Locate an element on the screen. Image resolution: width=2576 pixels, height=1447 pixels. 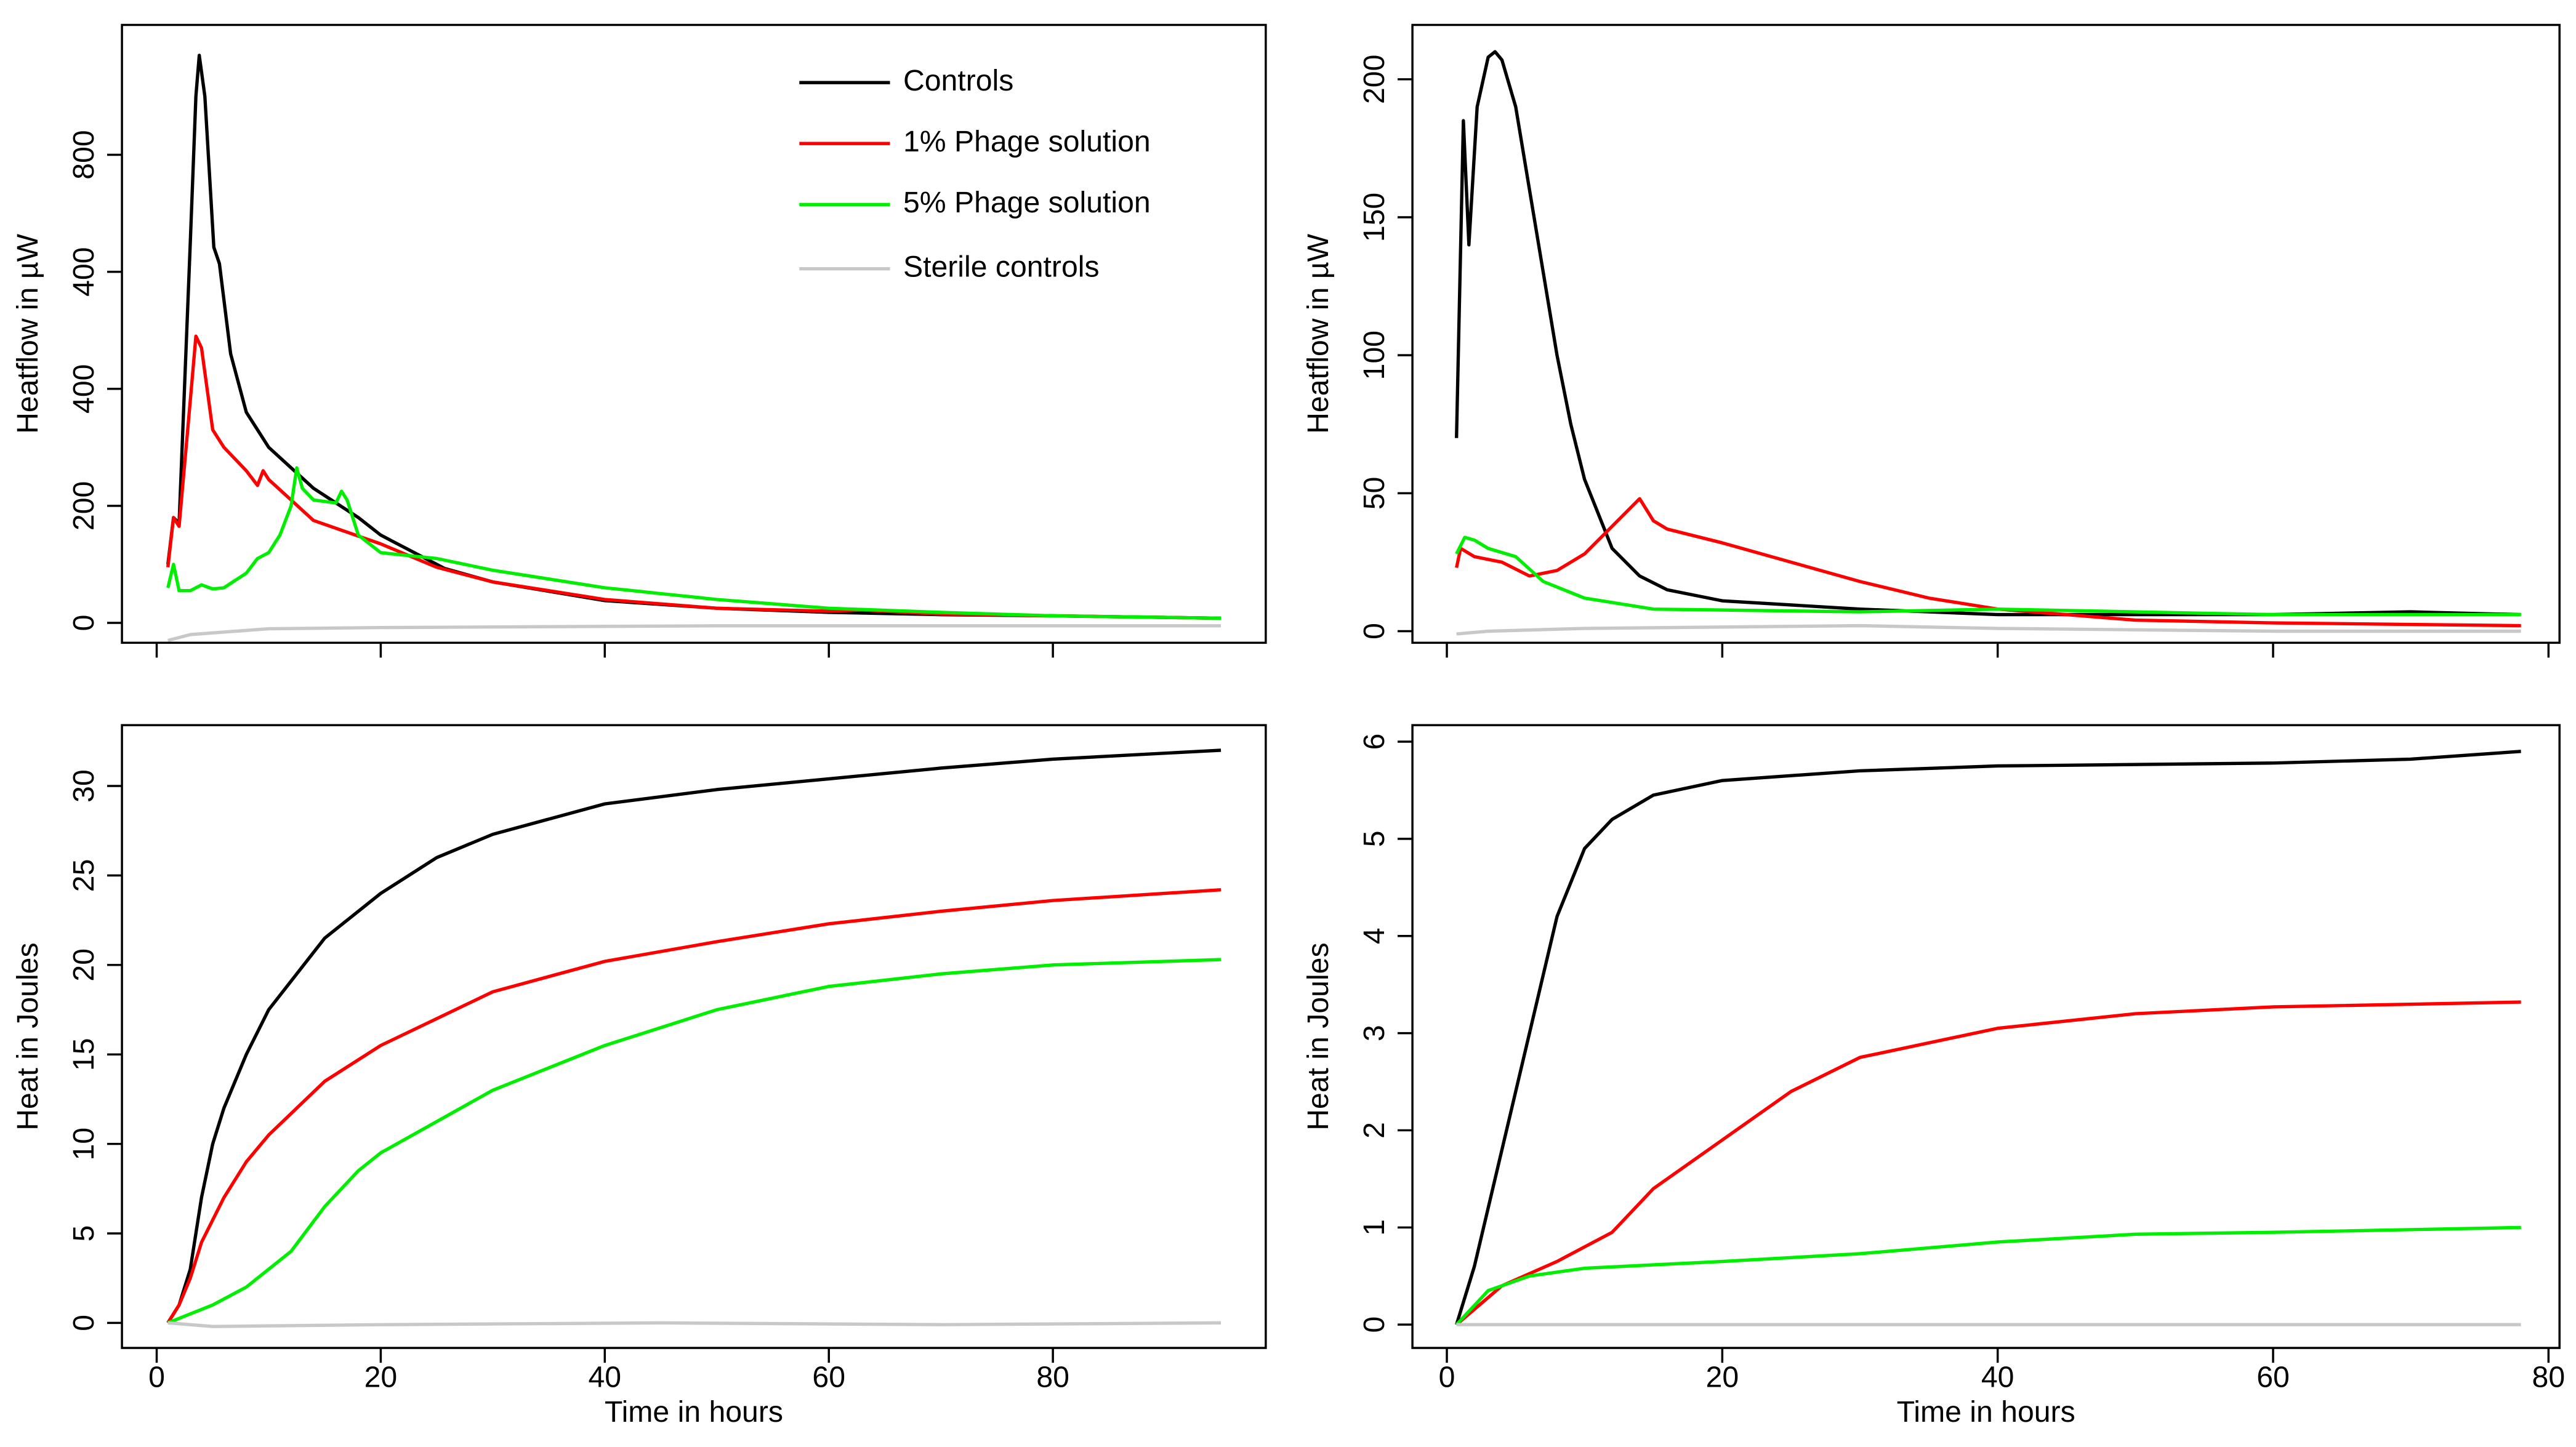
y-tick-label: 10 is located at coordinates (83, 1144).